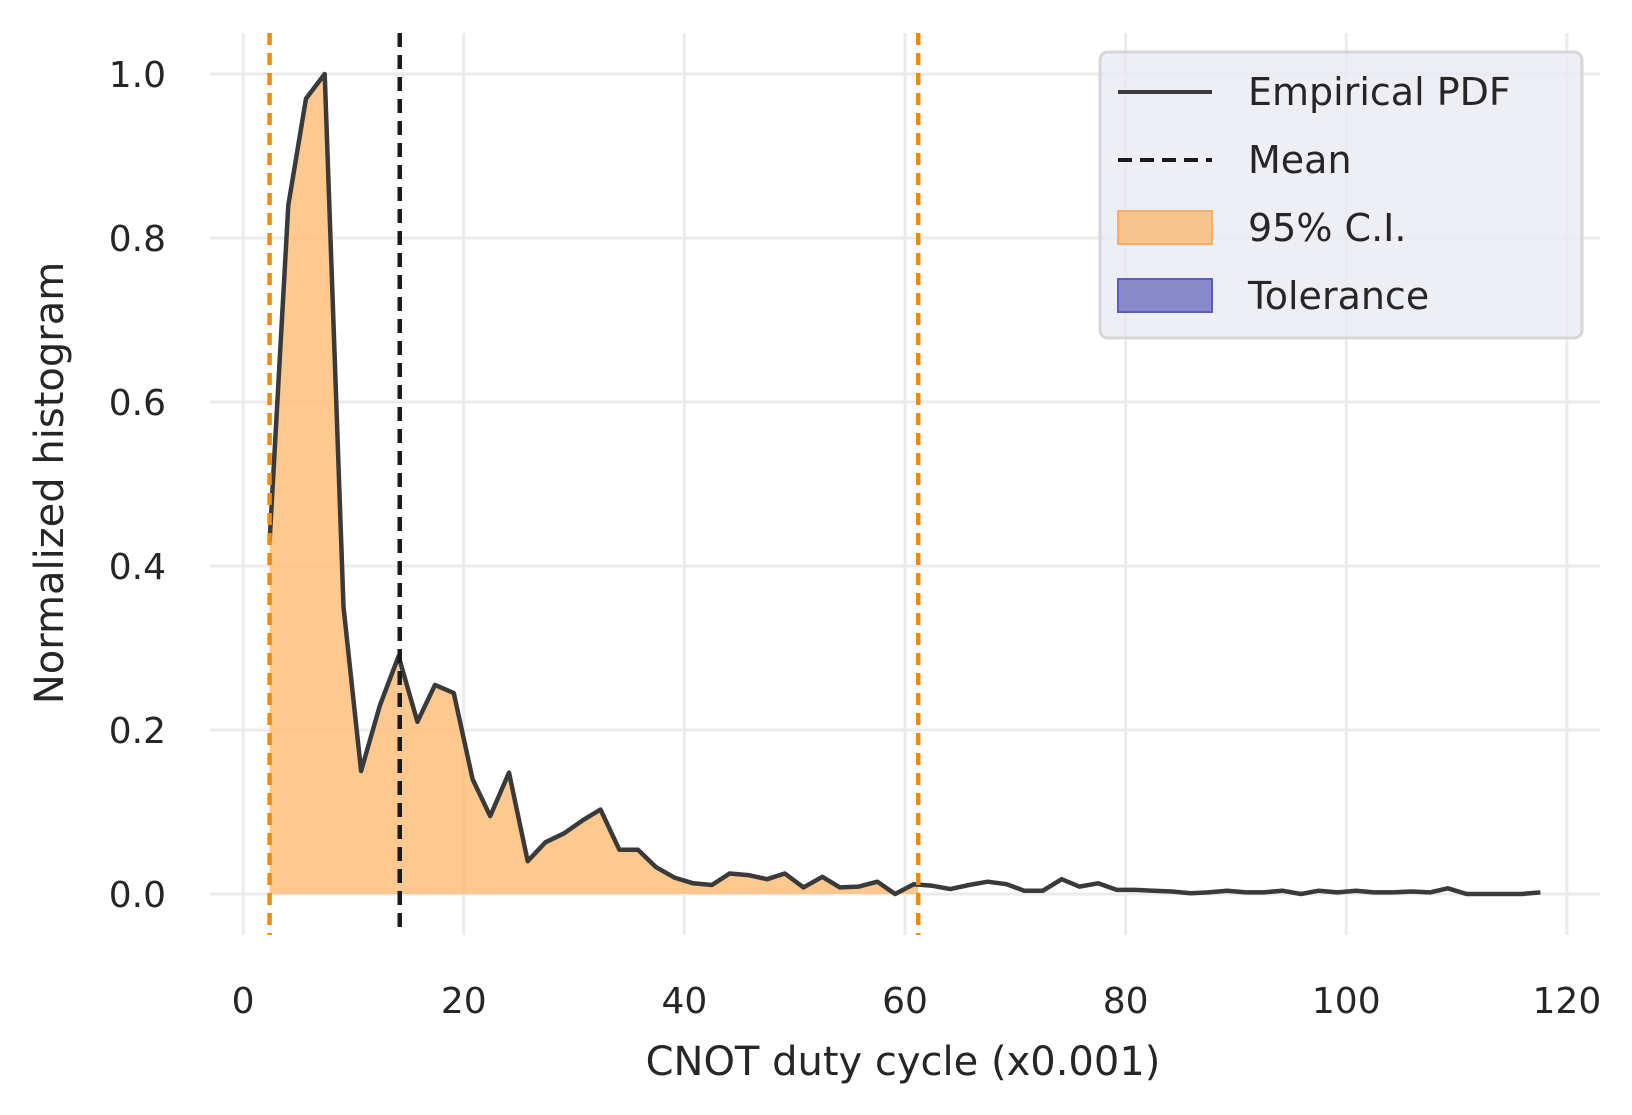  I want to click on legend-pdf-label: Empirical PDF, so click(1379, 92).